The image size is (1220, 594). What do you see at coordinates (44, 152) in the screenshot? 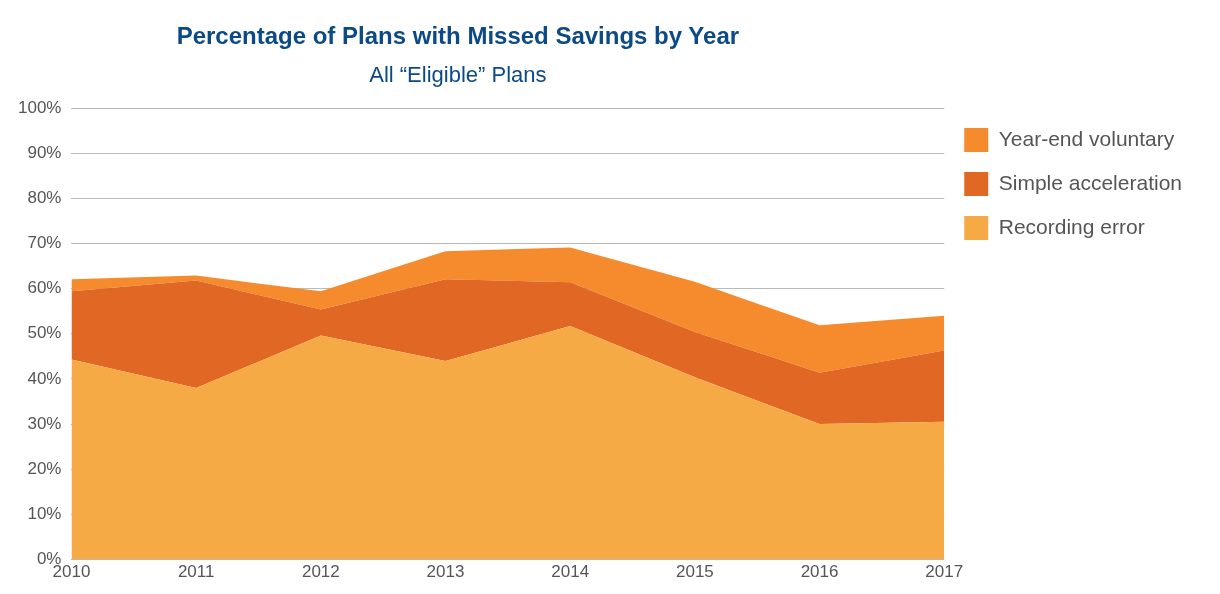
I see `y-tick-label: 90%` at bounding box center [44, 152].